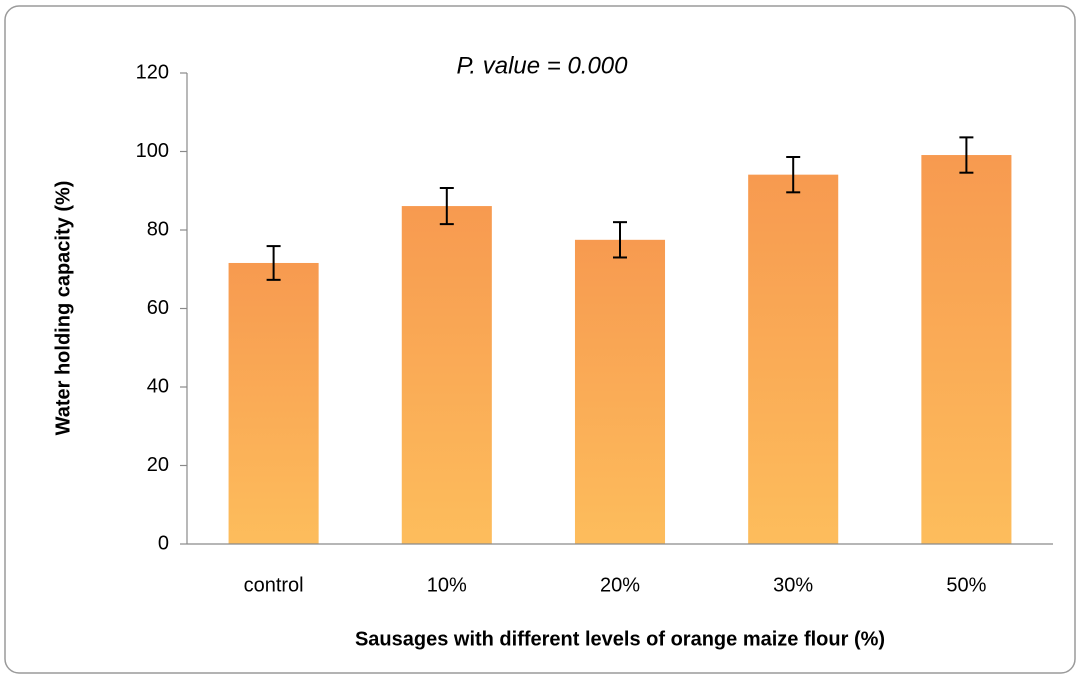  Describe the element at coordinates (158, 386) in the screenshot. I see `y-tick-label: 40` at that location.